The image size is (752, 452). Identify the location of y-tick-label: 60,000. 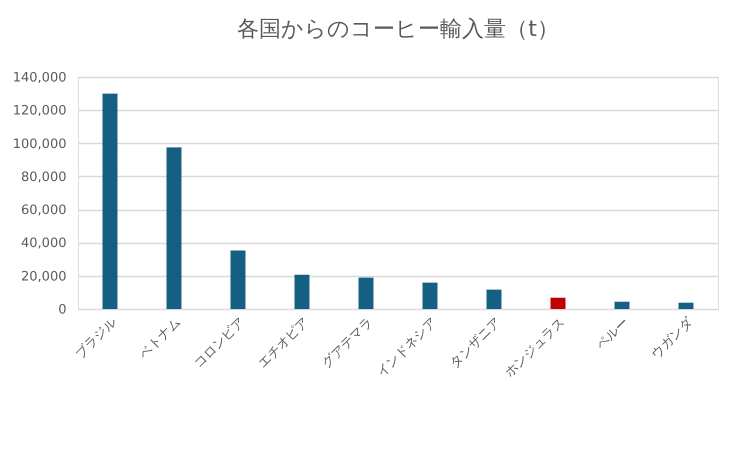
(43, 210).